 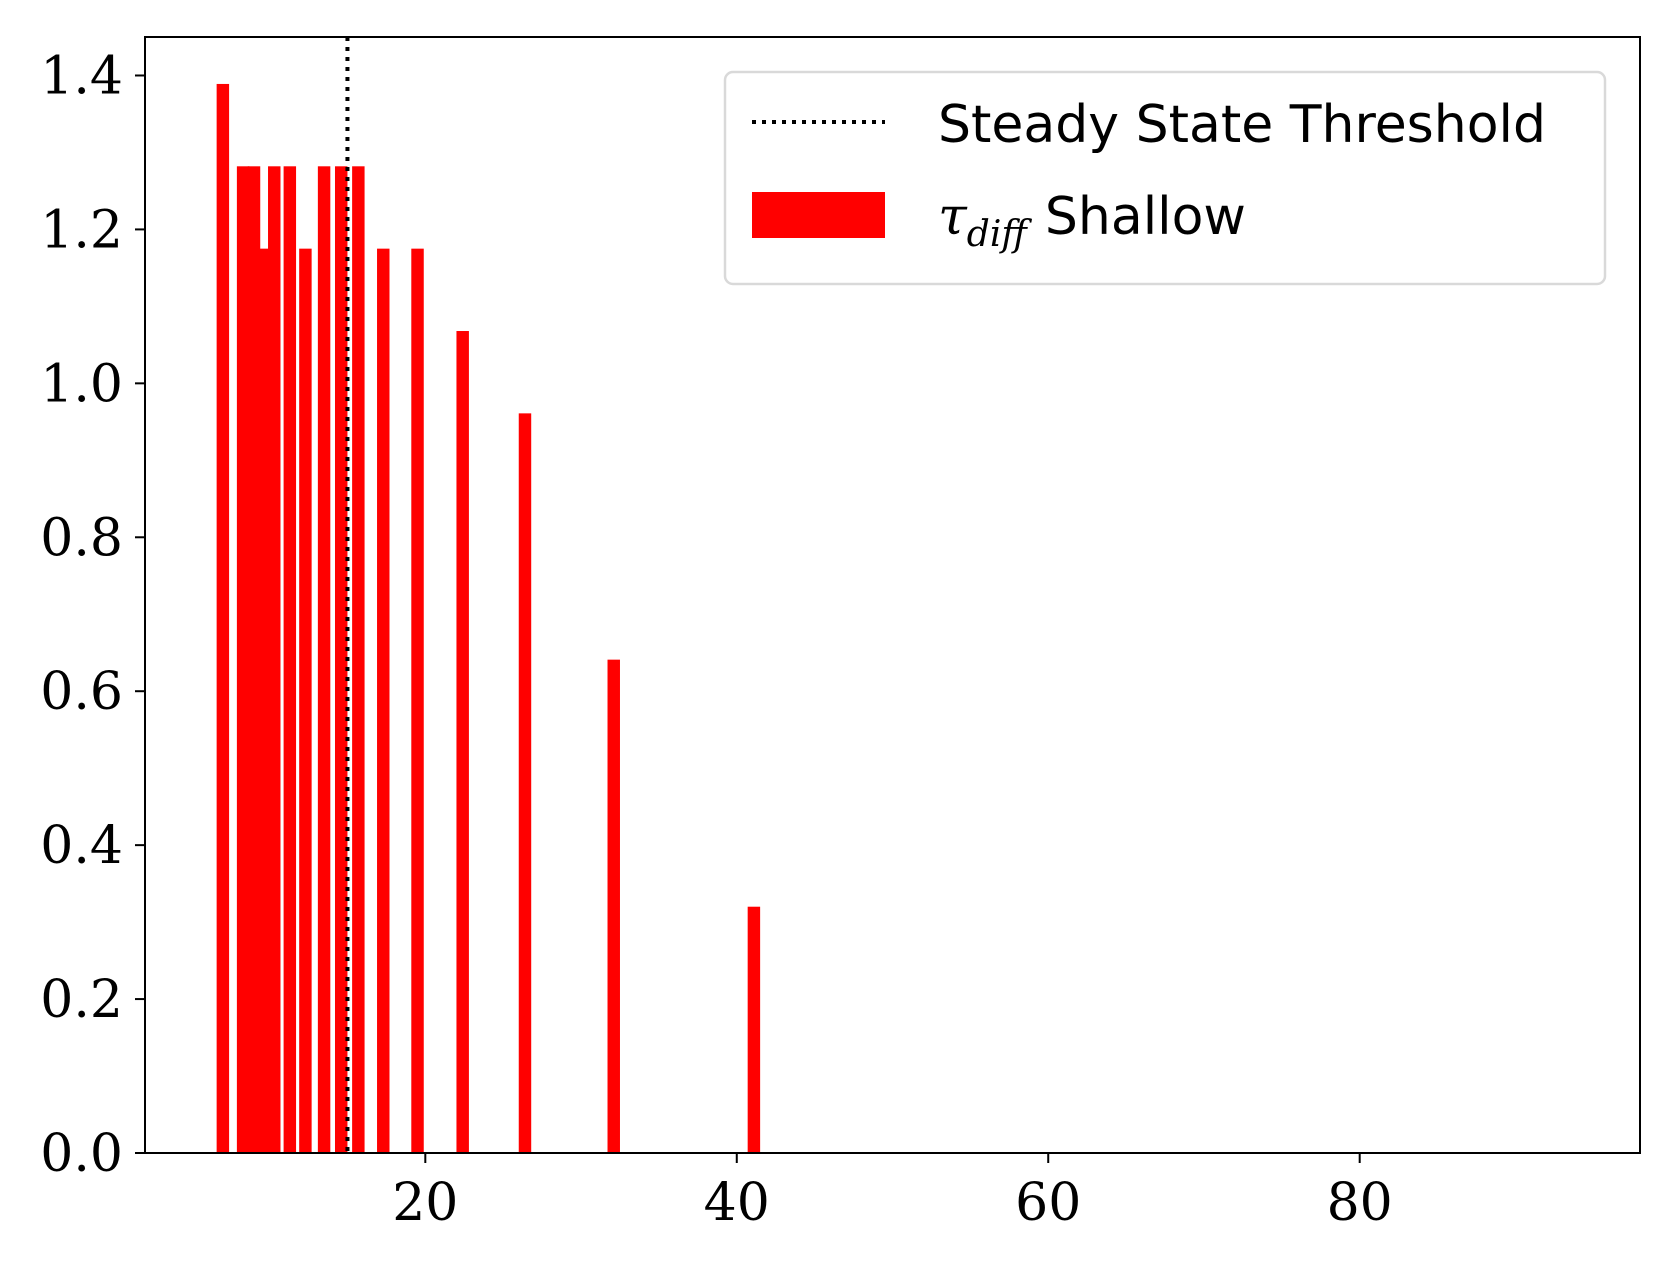 I want to click on x-axis: 20 40 60 80, so click(x=892, y=1193).